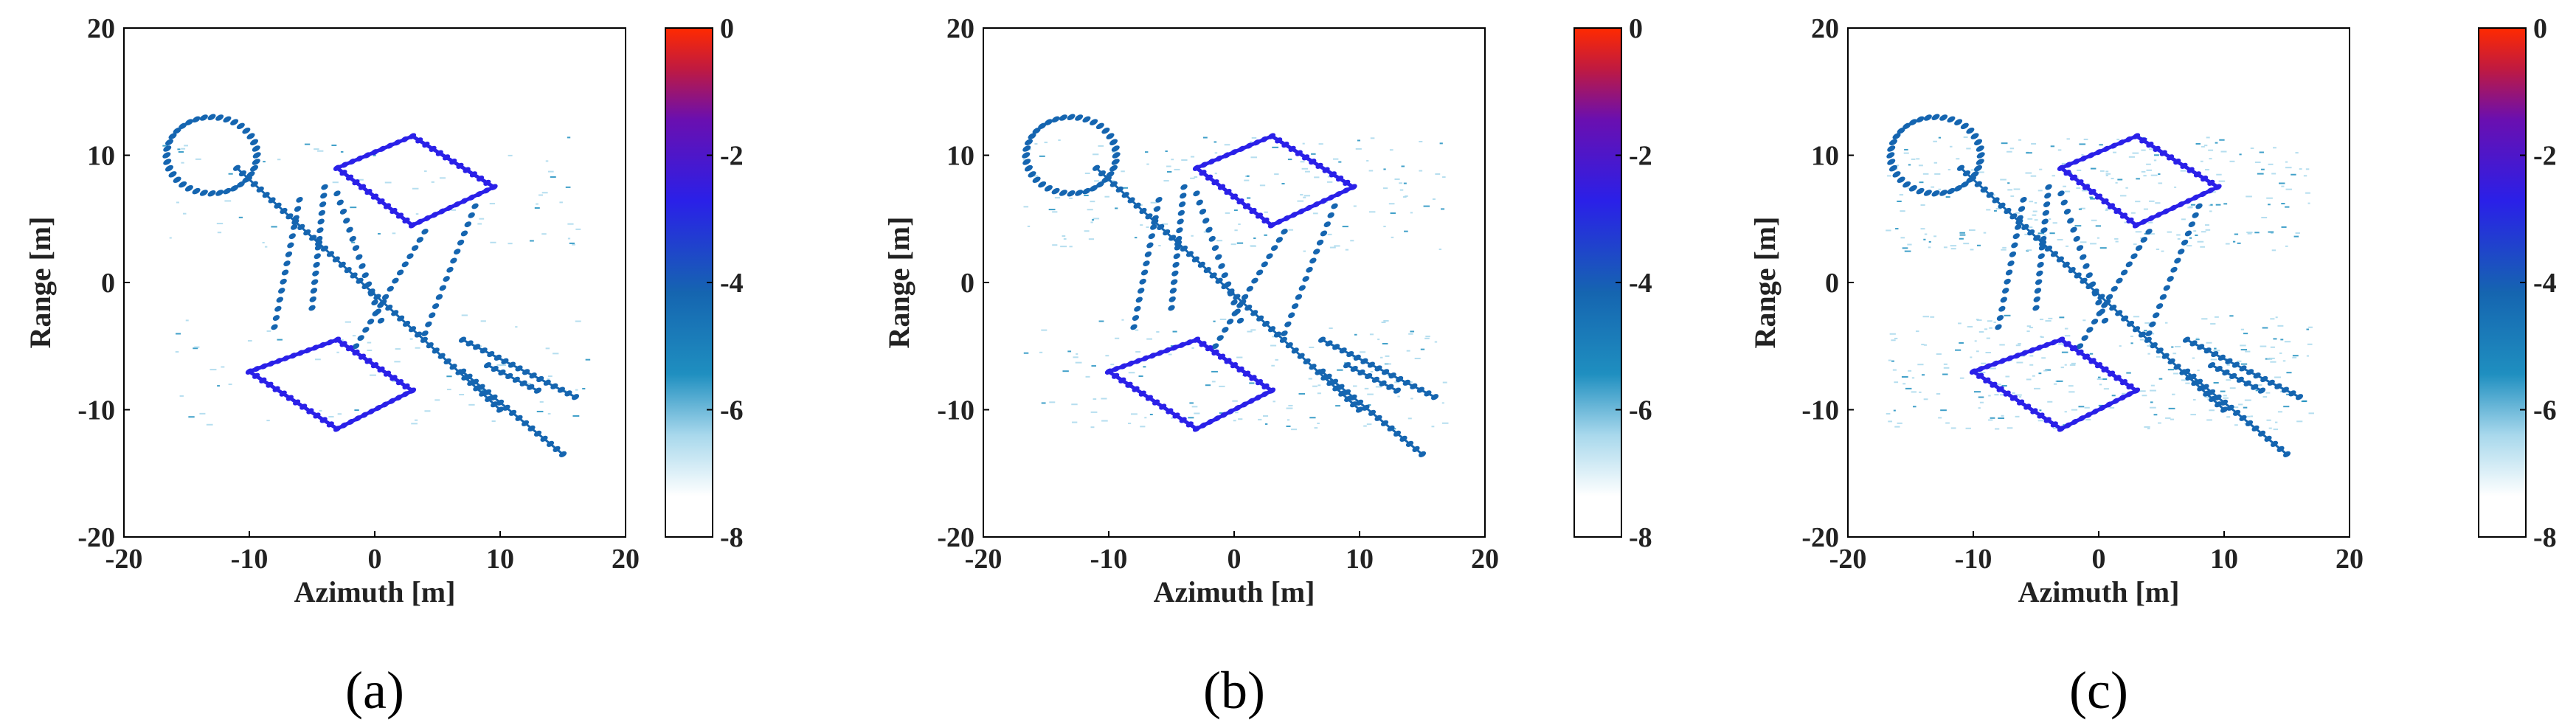 This screenshot has width=2576, height=728. I want to click on x-tick-label: -10, so click(1974, 559).